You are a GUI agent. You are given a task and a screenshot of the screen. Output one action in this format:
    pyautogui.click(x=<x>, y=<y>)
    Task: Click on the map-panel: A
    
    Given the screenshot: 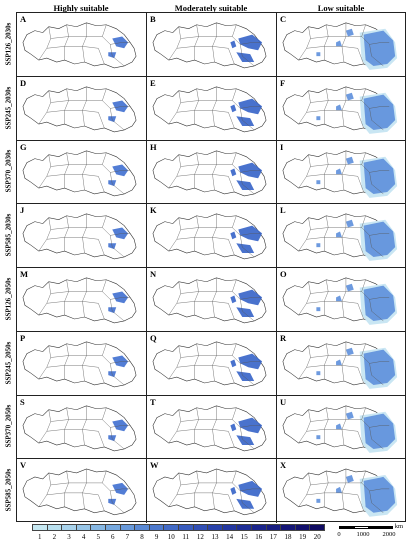 What is the action you would take?
    pyautogui.click(x=82, y=45)
    